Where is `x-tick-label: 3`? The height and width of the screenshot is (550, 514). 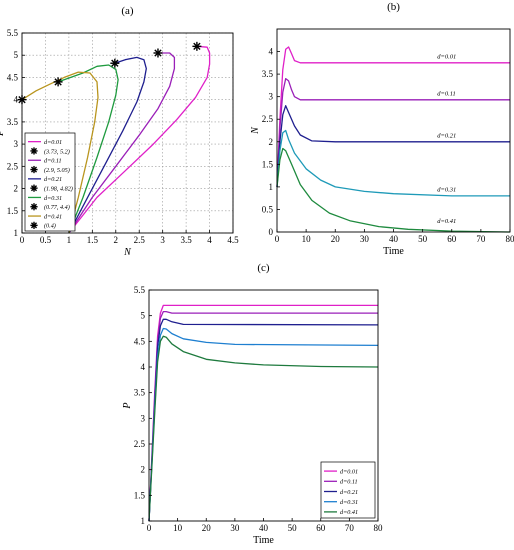 x-tick-label: 3 is located at coordinates (162, 240).